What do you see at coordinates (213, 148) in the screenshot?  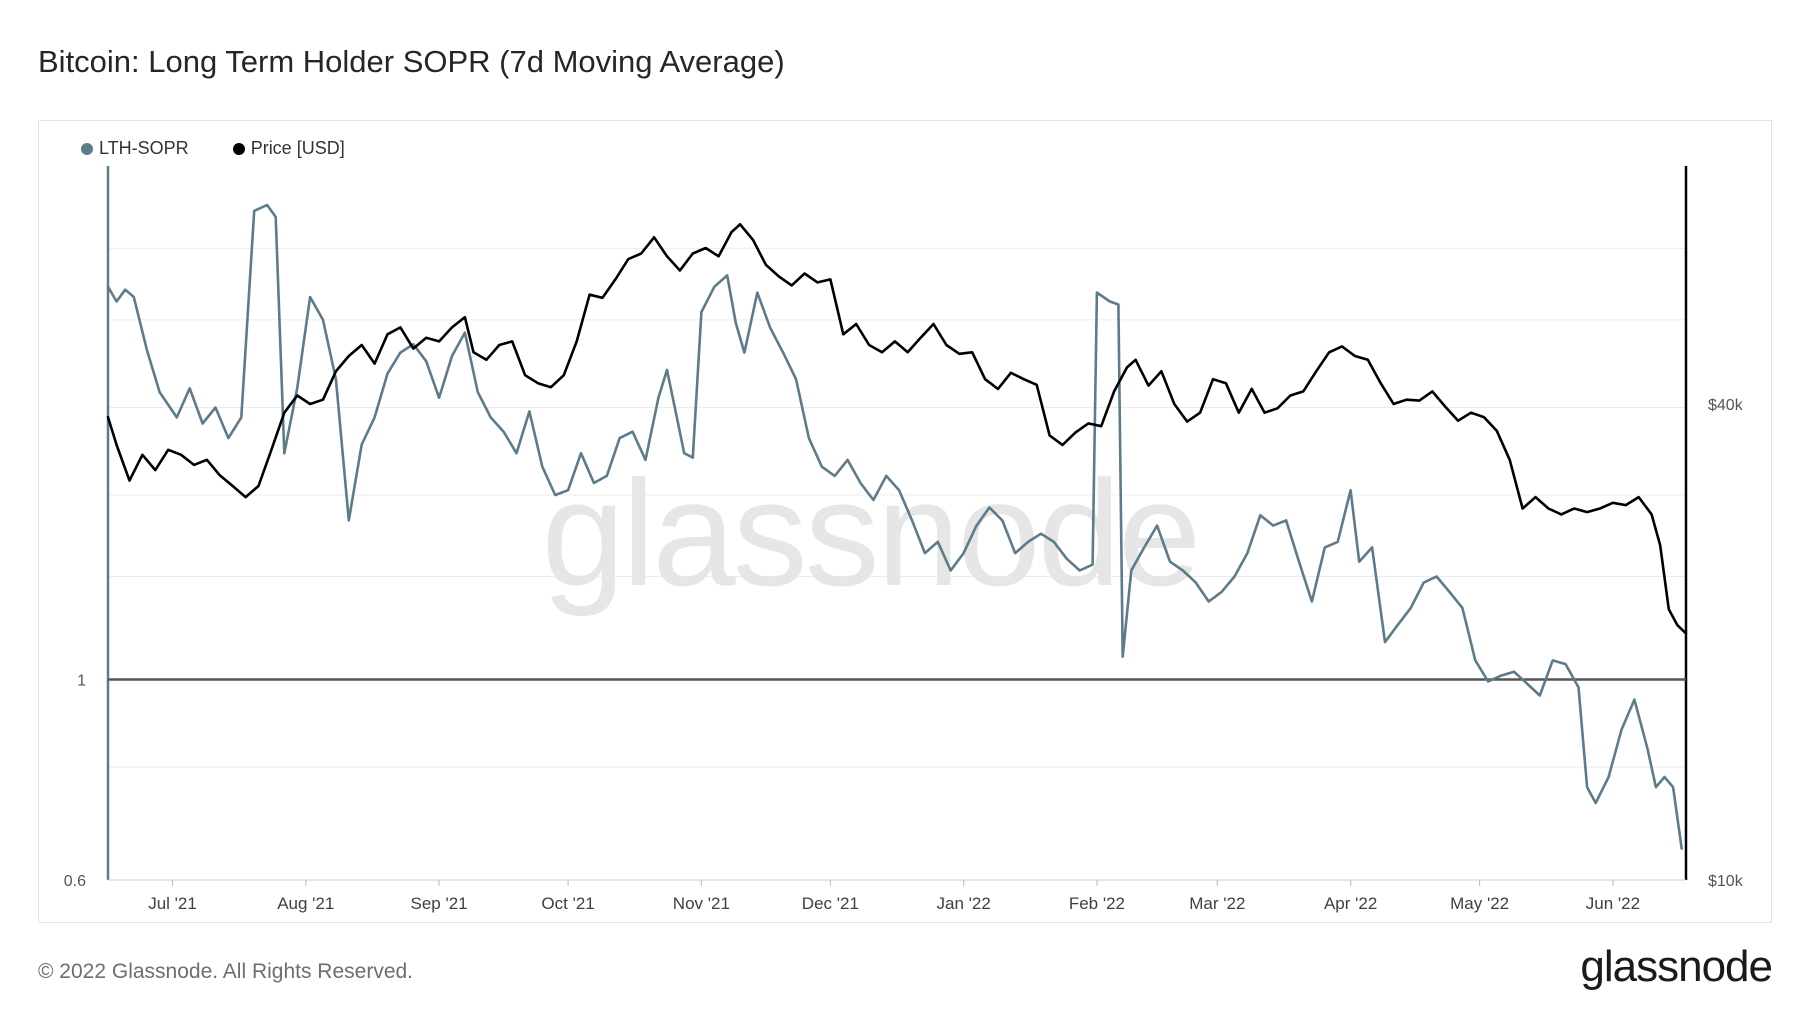 I see `legend: LTH-SOPR Price [USD]` at bounding box center [213, 148].